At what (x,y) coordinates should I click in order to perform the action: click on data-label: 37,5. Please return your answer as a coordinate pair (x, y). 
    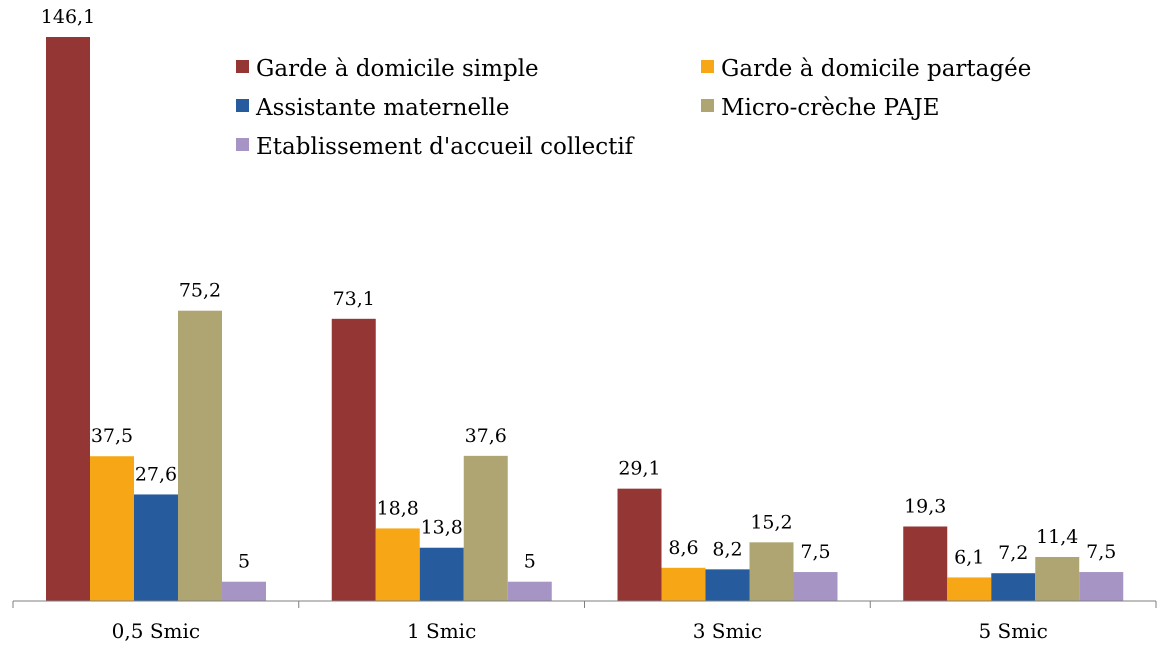
    Looking at the image, I should click on (112, 436).